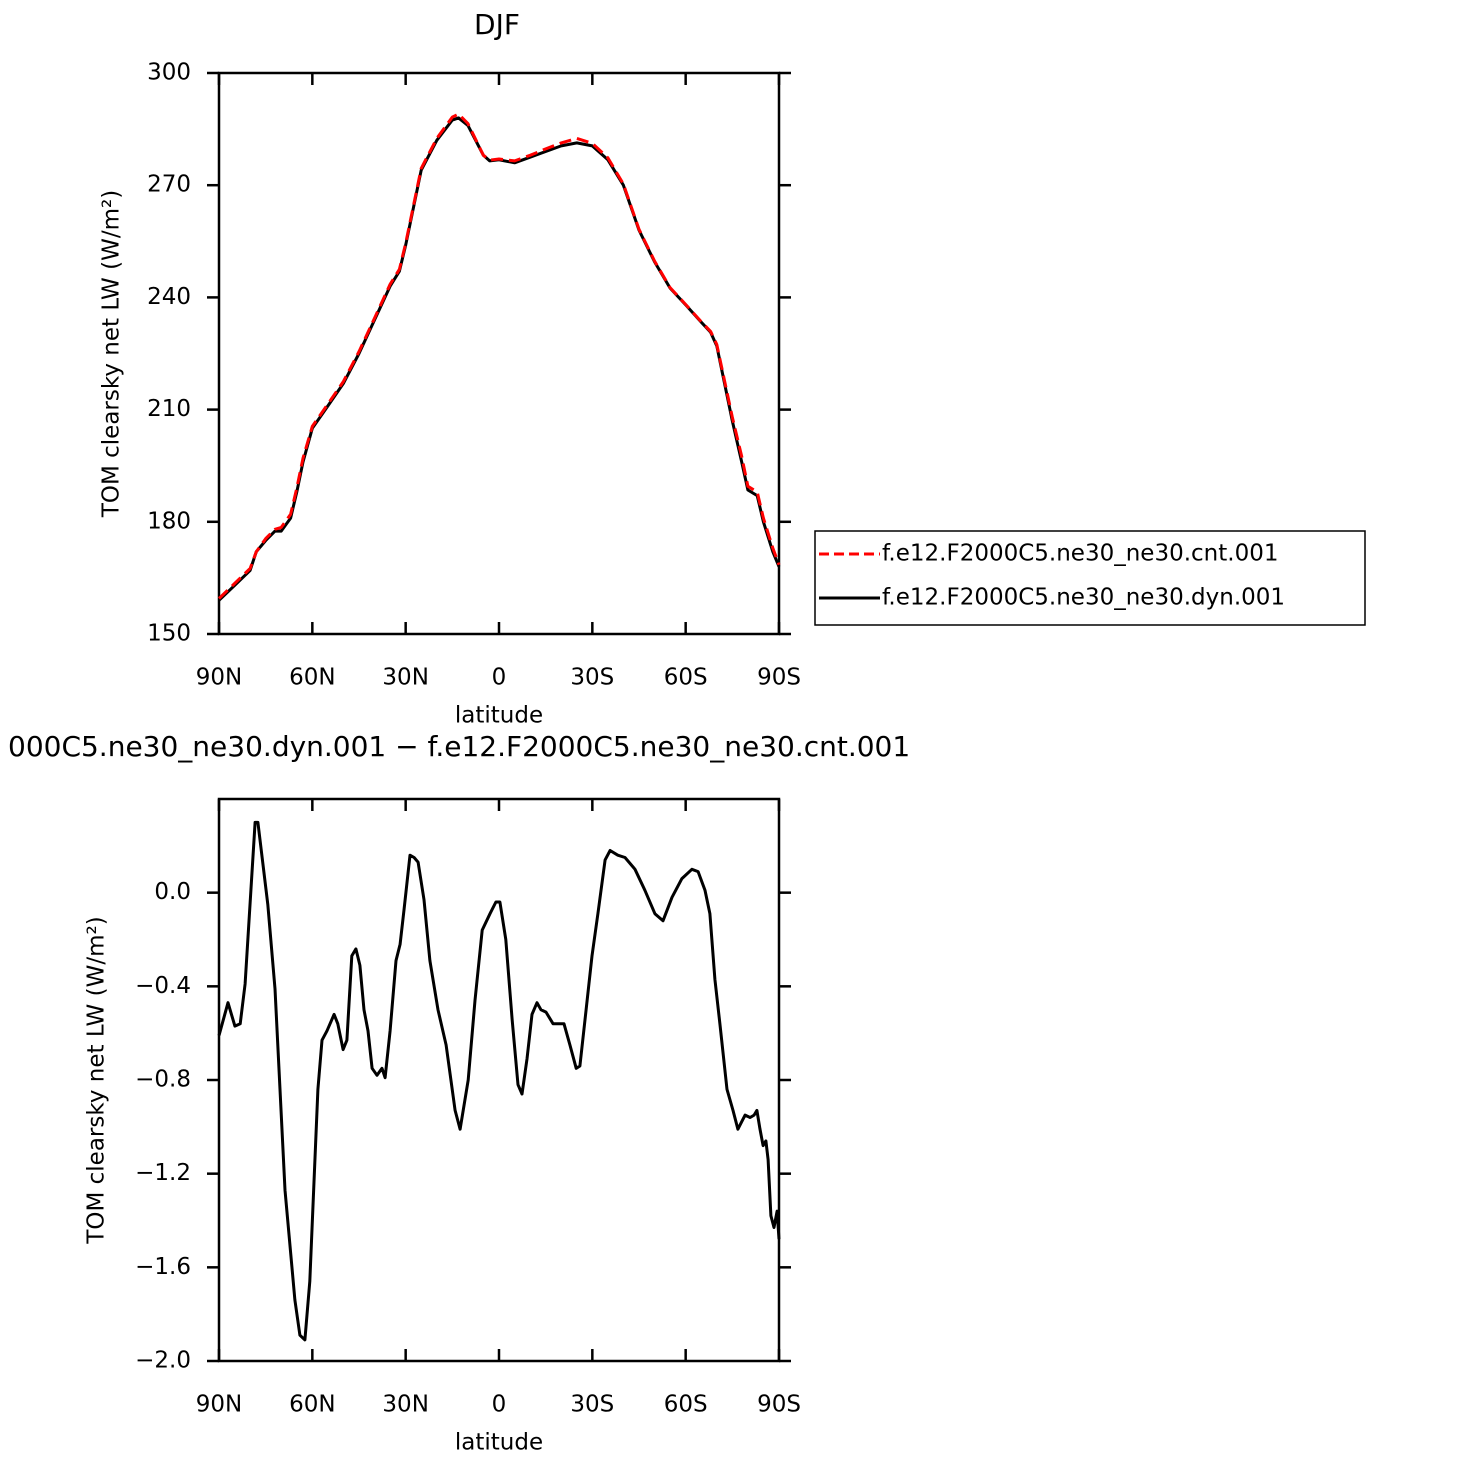 The image size is (1461, 1463). I want to click on y-tick-label: 0.0, so click(172, 892).